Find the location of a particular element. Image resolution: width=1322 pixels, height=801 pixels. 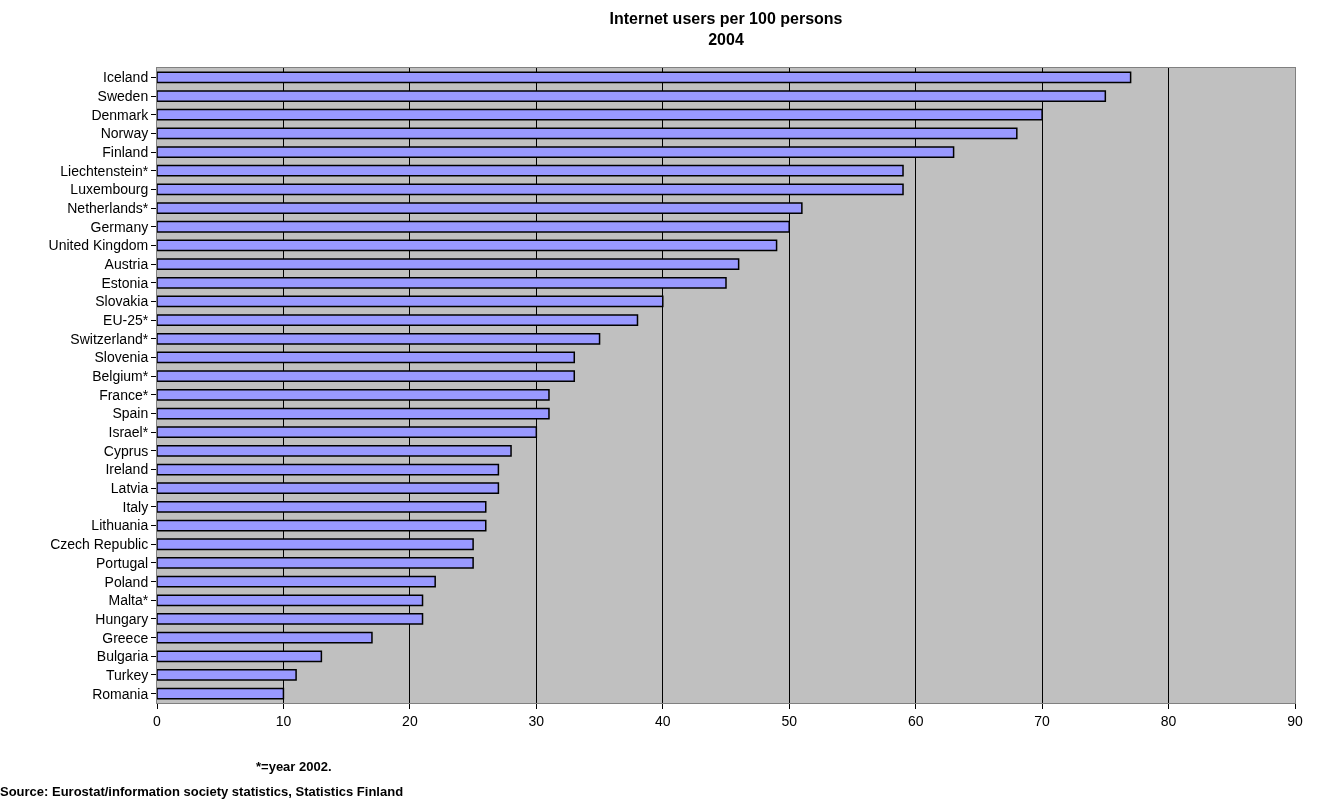

x-tick-label: 90 is located at coordinates (1295, 720).